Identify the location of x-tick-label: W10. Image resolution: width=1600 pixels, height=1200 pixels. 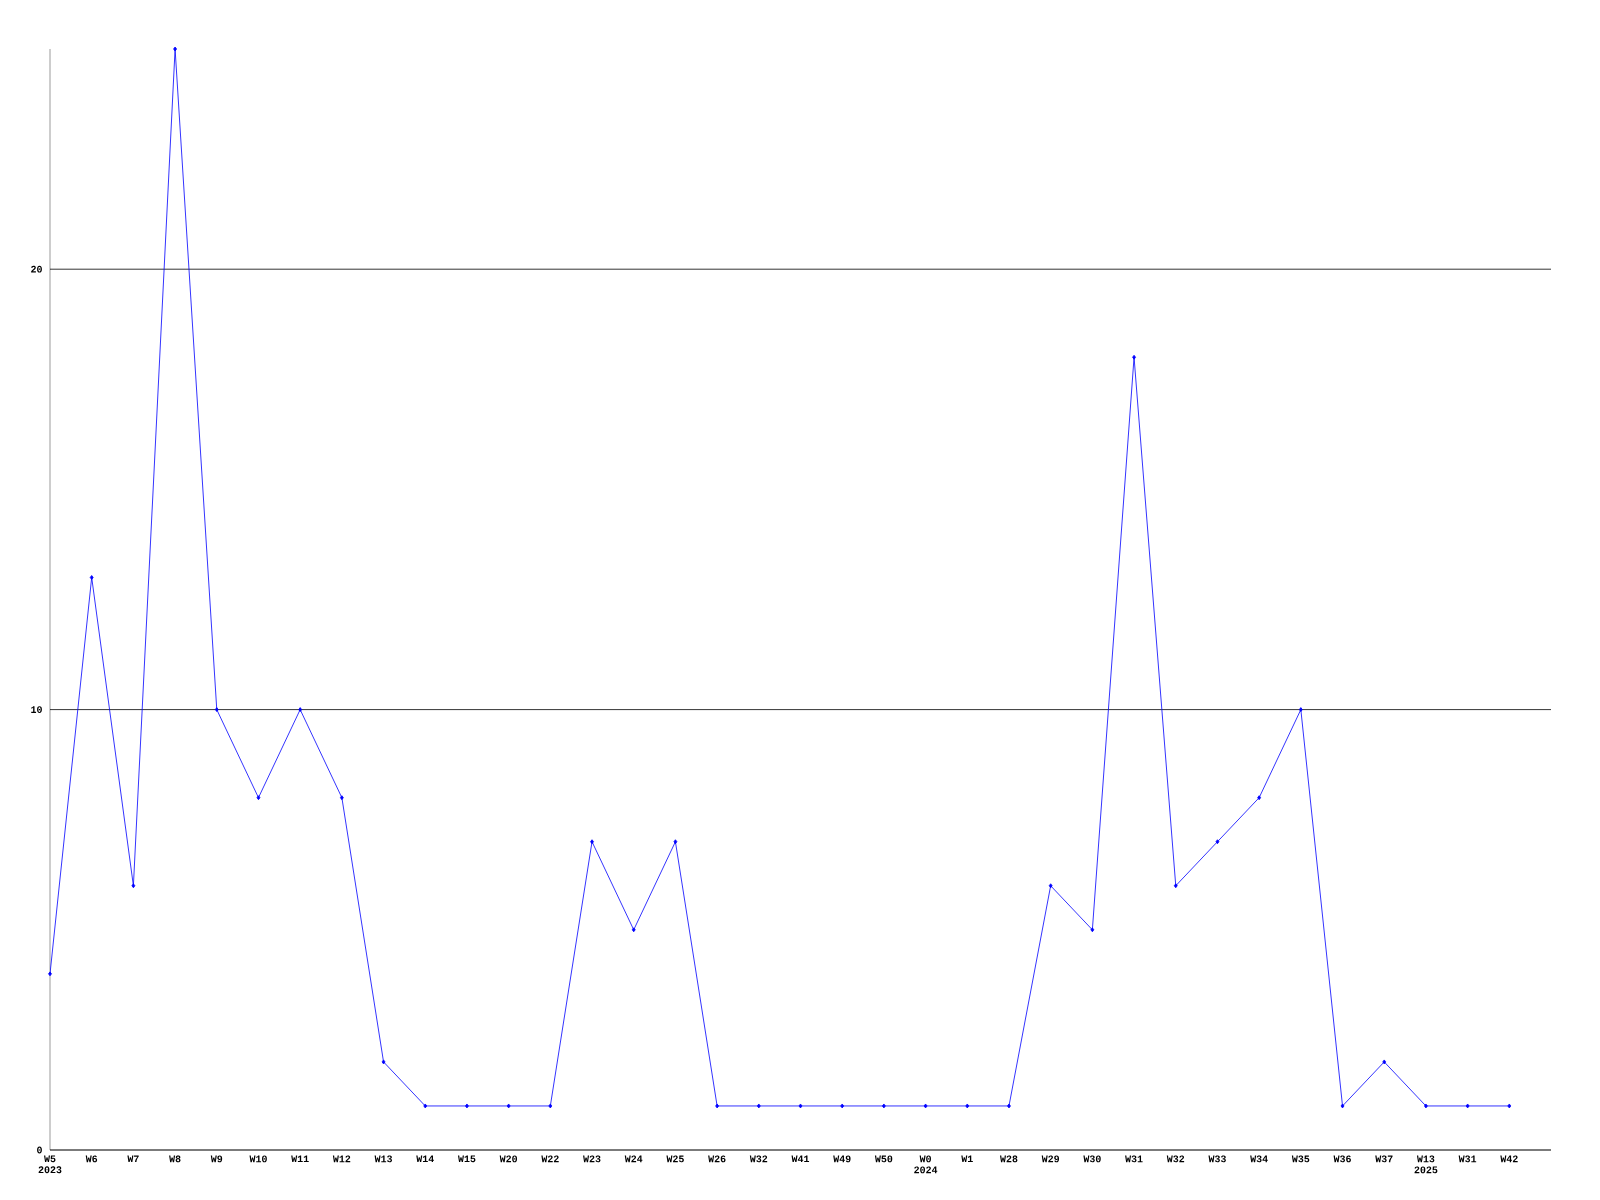
(258, 1159).